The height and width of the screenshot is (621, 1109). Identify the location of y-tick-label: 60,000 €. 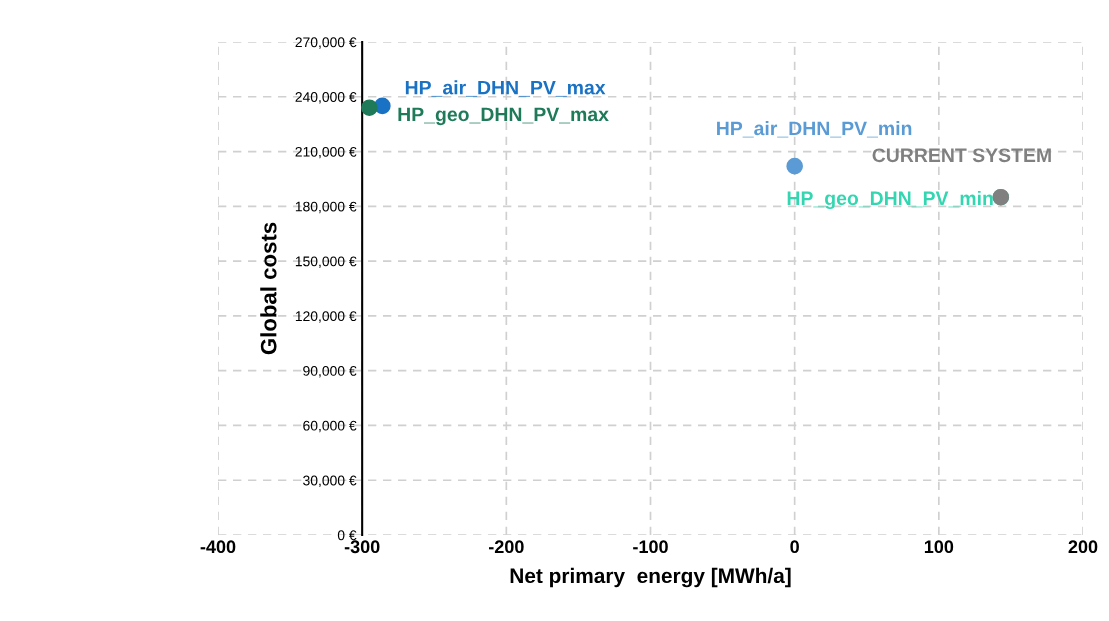
(330, 426).